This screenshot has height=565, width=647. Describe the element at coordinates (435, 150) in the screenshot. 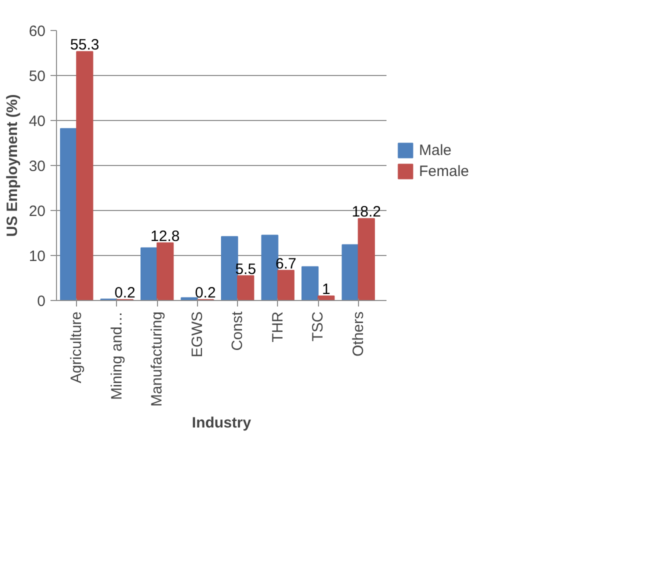

I see `legend-label: Male` at that location.